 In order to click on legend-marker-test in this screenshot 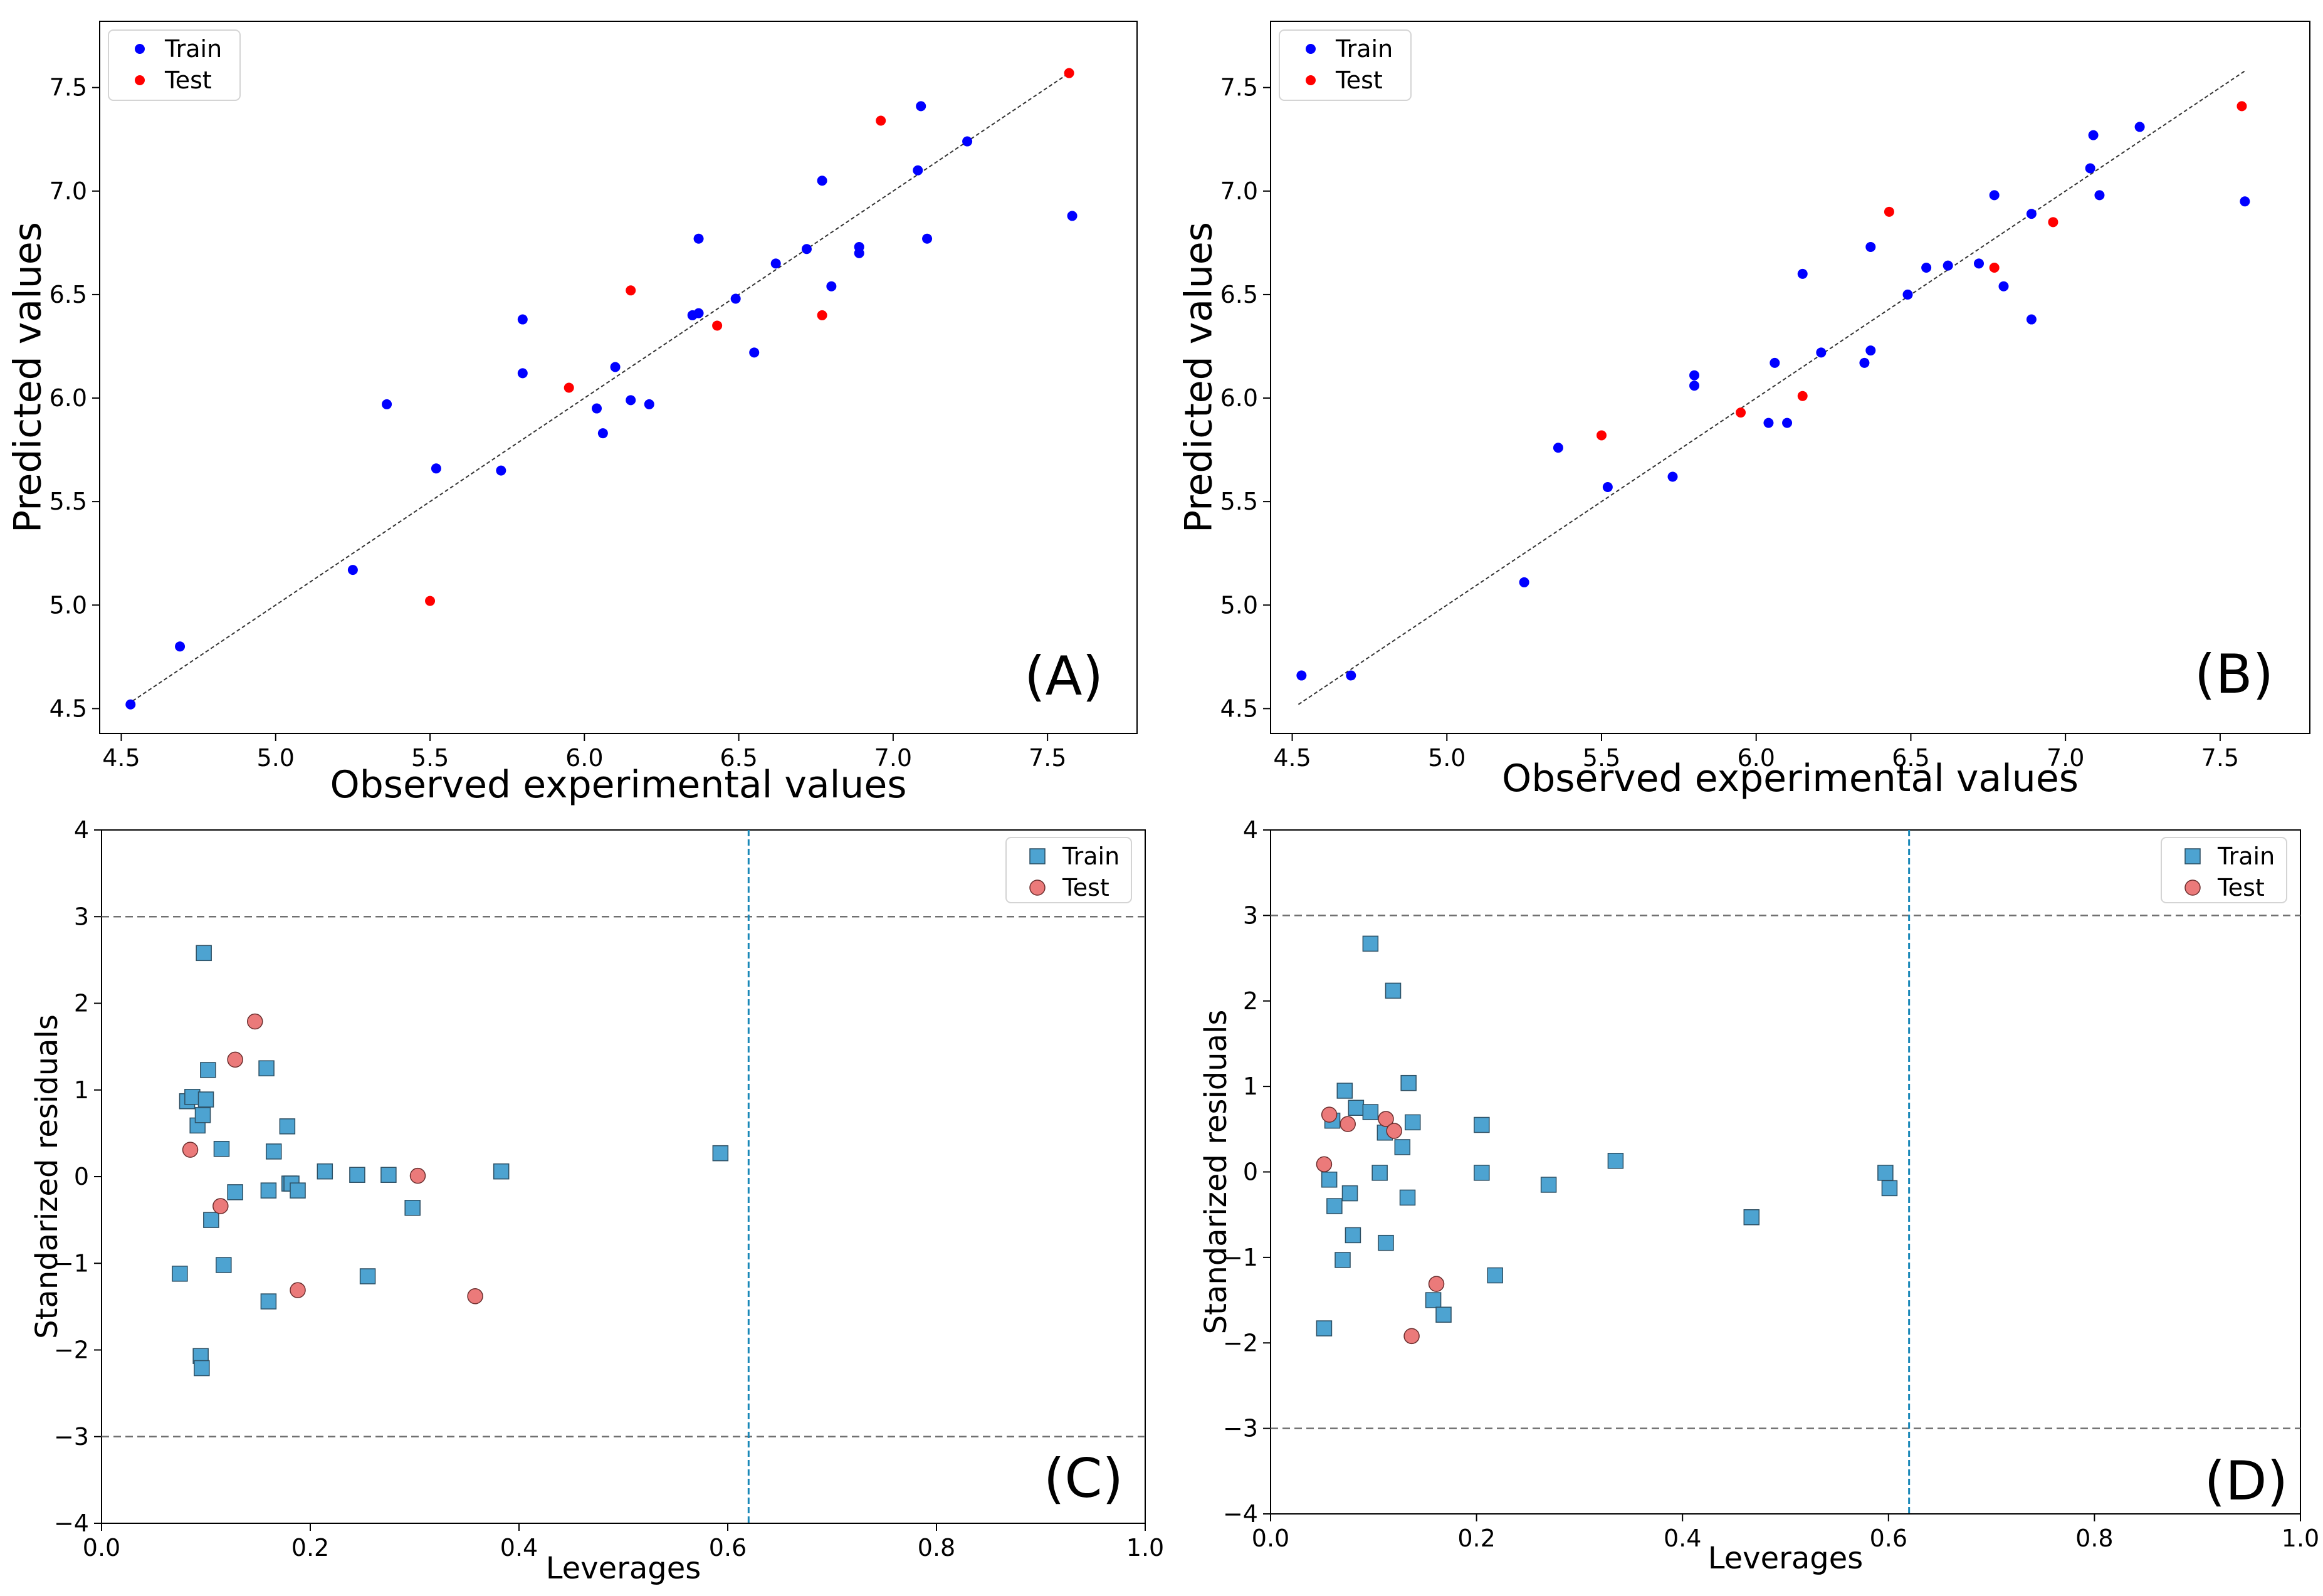, I will do `click(2192, 888)`.